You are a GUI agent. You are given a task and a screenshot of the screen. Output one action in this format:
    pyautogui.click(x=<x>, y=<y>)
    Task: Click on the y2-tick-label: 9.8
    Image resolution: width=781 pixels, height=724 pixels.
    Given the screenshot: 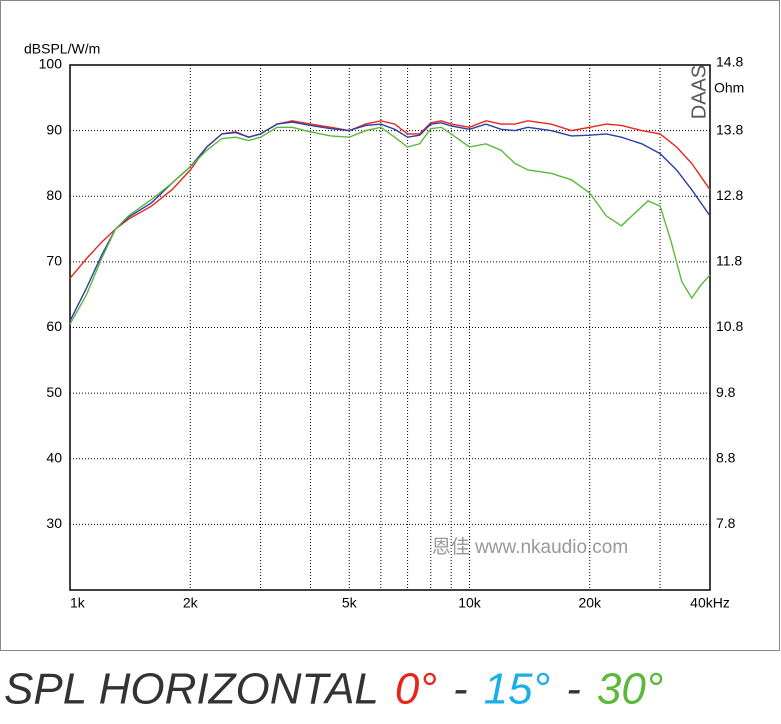 What is the action you would take?
    pyautogui.click(x=726, y=392)
    